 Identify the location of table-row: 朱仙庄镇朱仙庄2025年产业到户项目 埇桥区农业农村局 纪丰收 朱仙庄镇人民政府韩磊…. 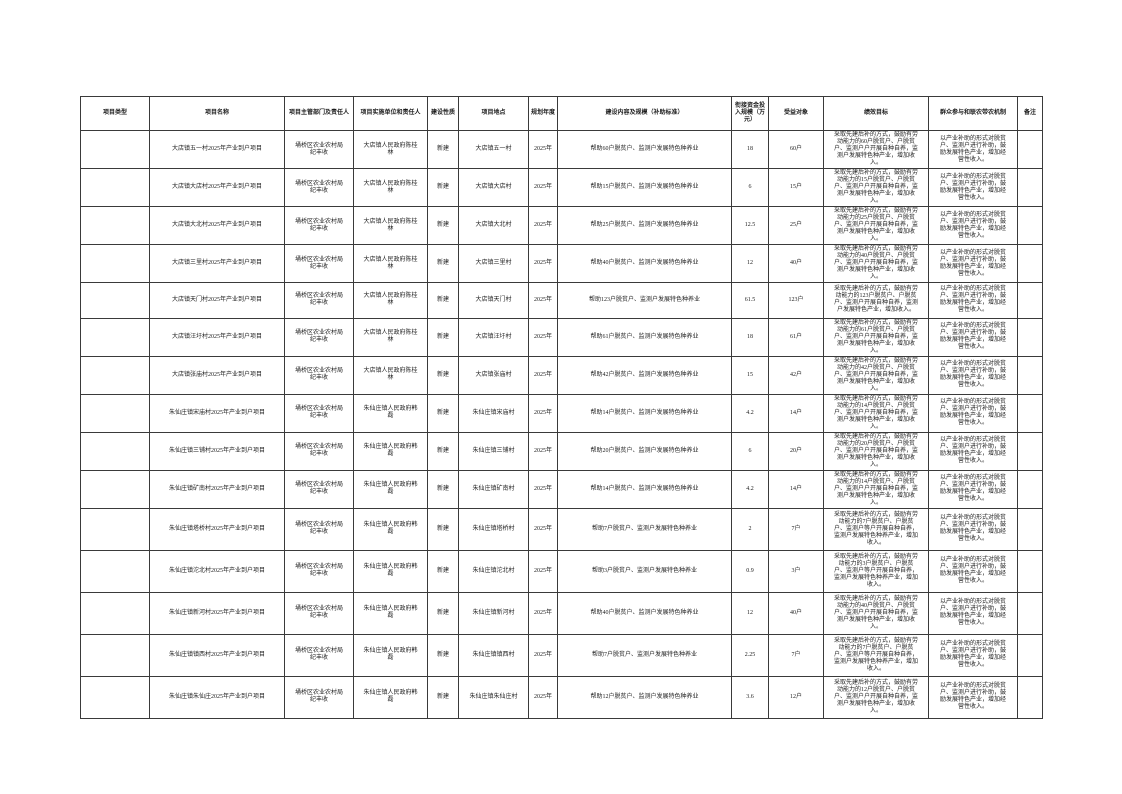
(561, 697).